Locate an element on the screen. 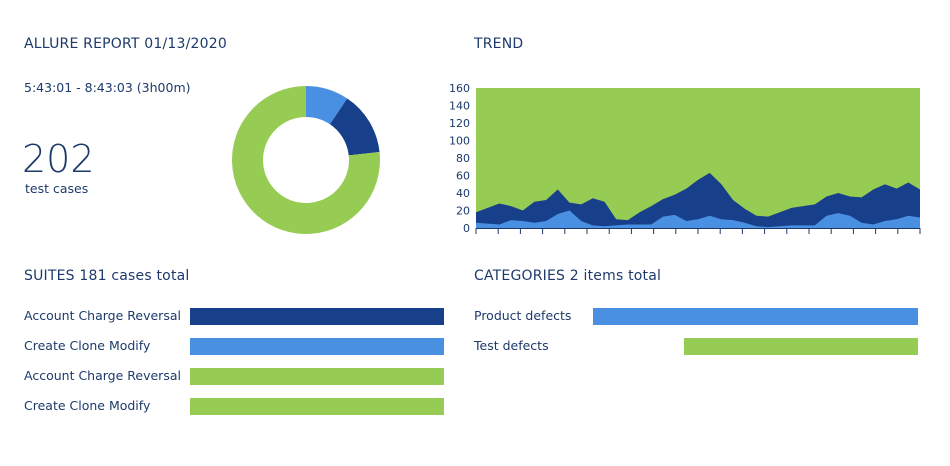  trend-area-mid is located at coordinates (698, 200).